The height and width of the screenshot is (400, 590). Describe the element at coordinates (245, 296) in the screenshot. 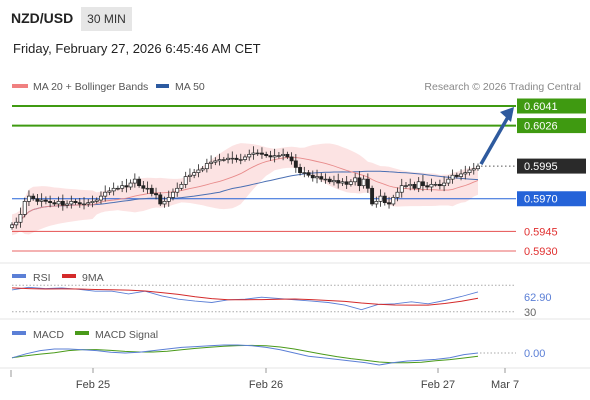

I see `rsi-9ma-line` at that location.